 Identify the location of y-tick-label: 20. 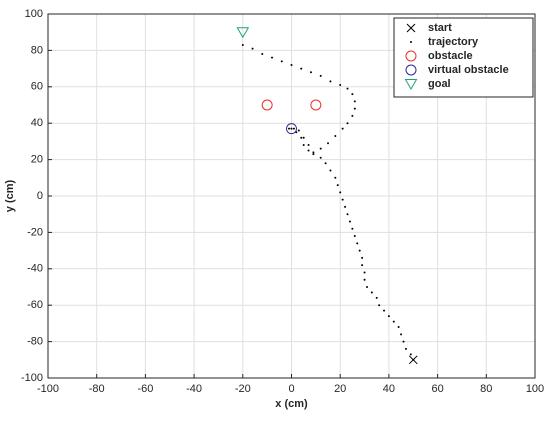
(37, 160).